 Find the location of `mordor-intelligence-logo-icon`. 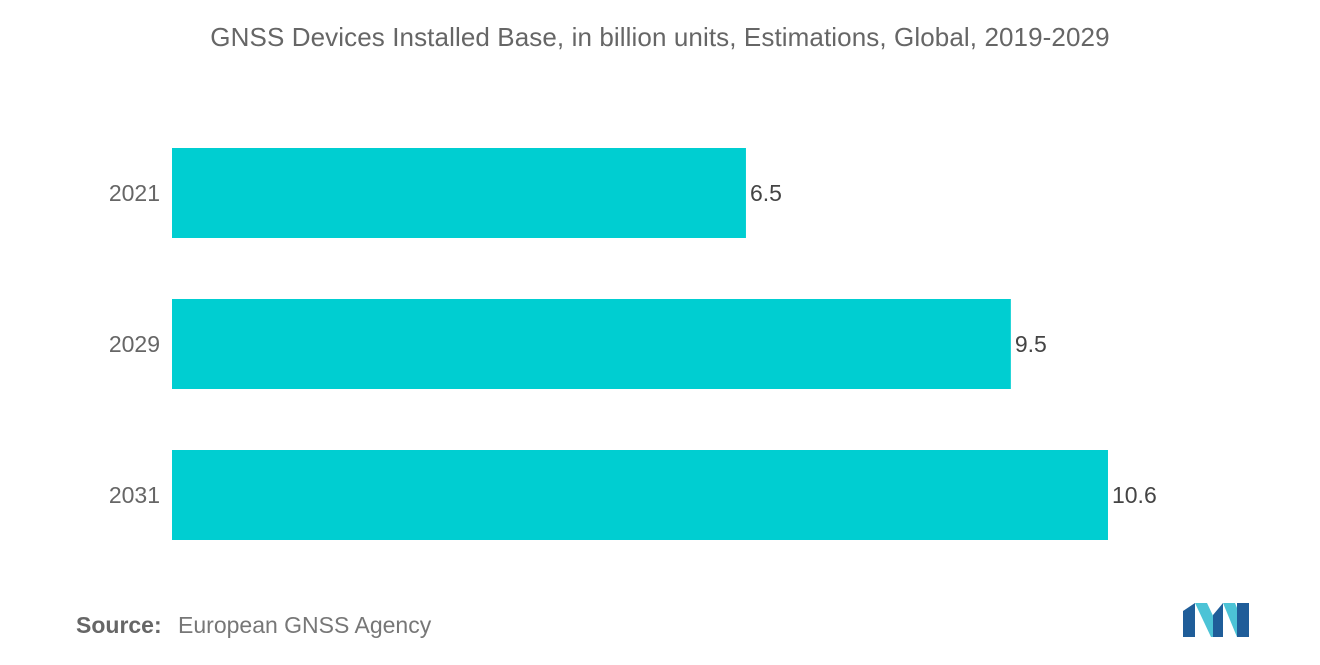

mordor-intelligence-logo-icon is located at coordinates (1216, 620).